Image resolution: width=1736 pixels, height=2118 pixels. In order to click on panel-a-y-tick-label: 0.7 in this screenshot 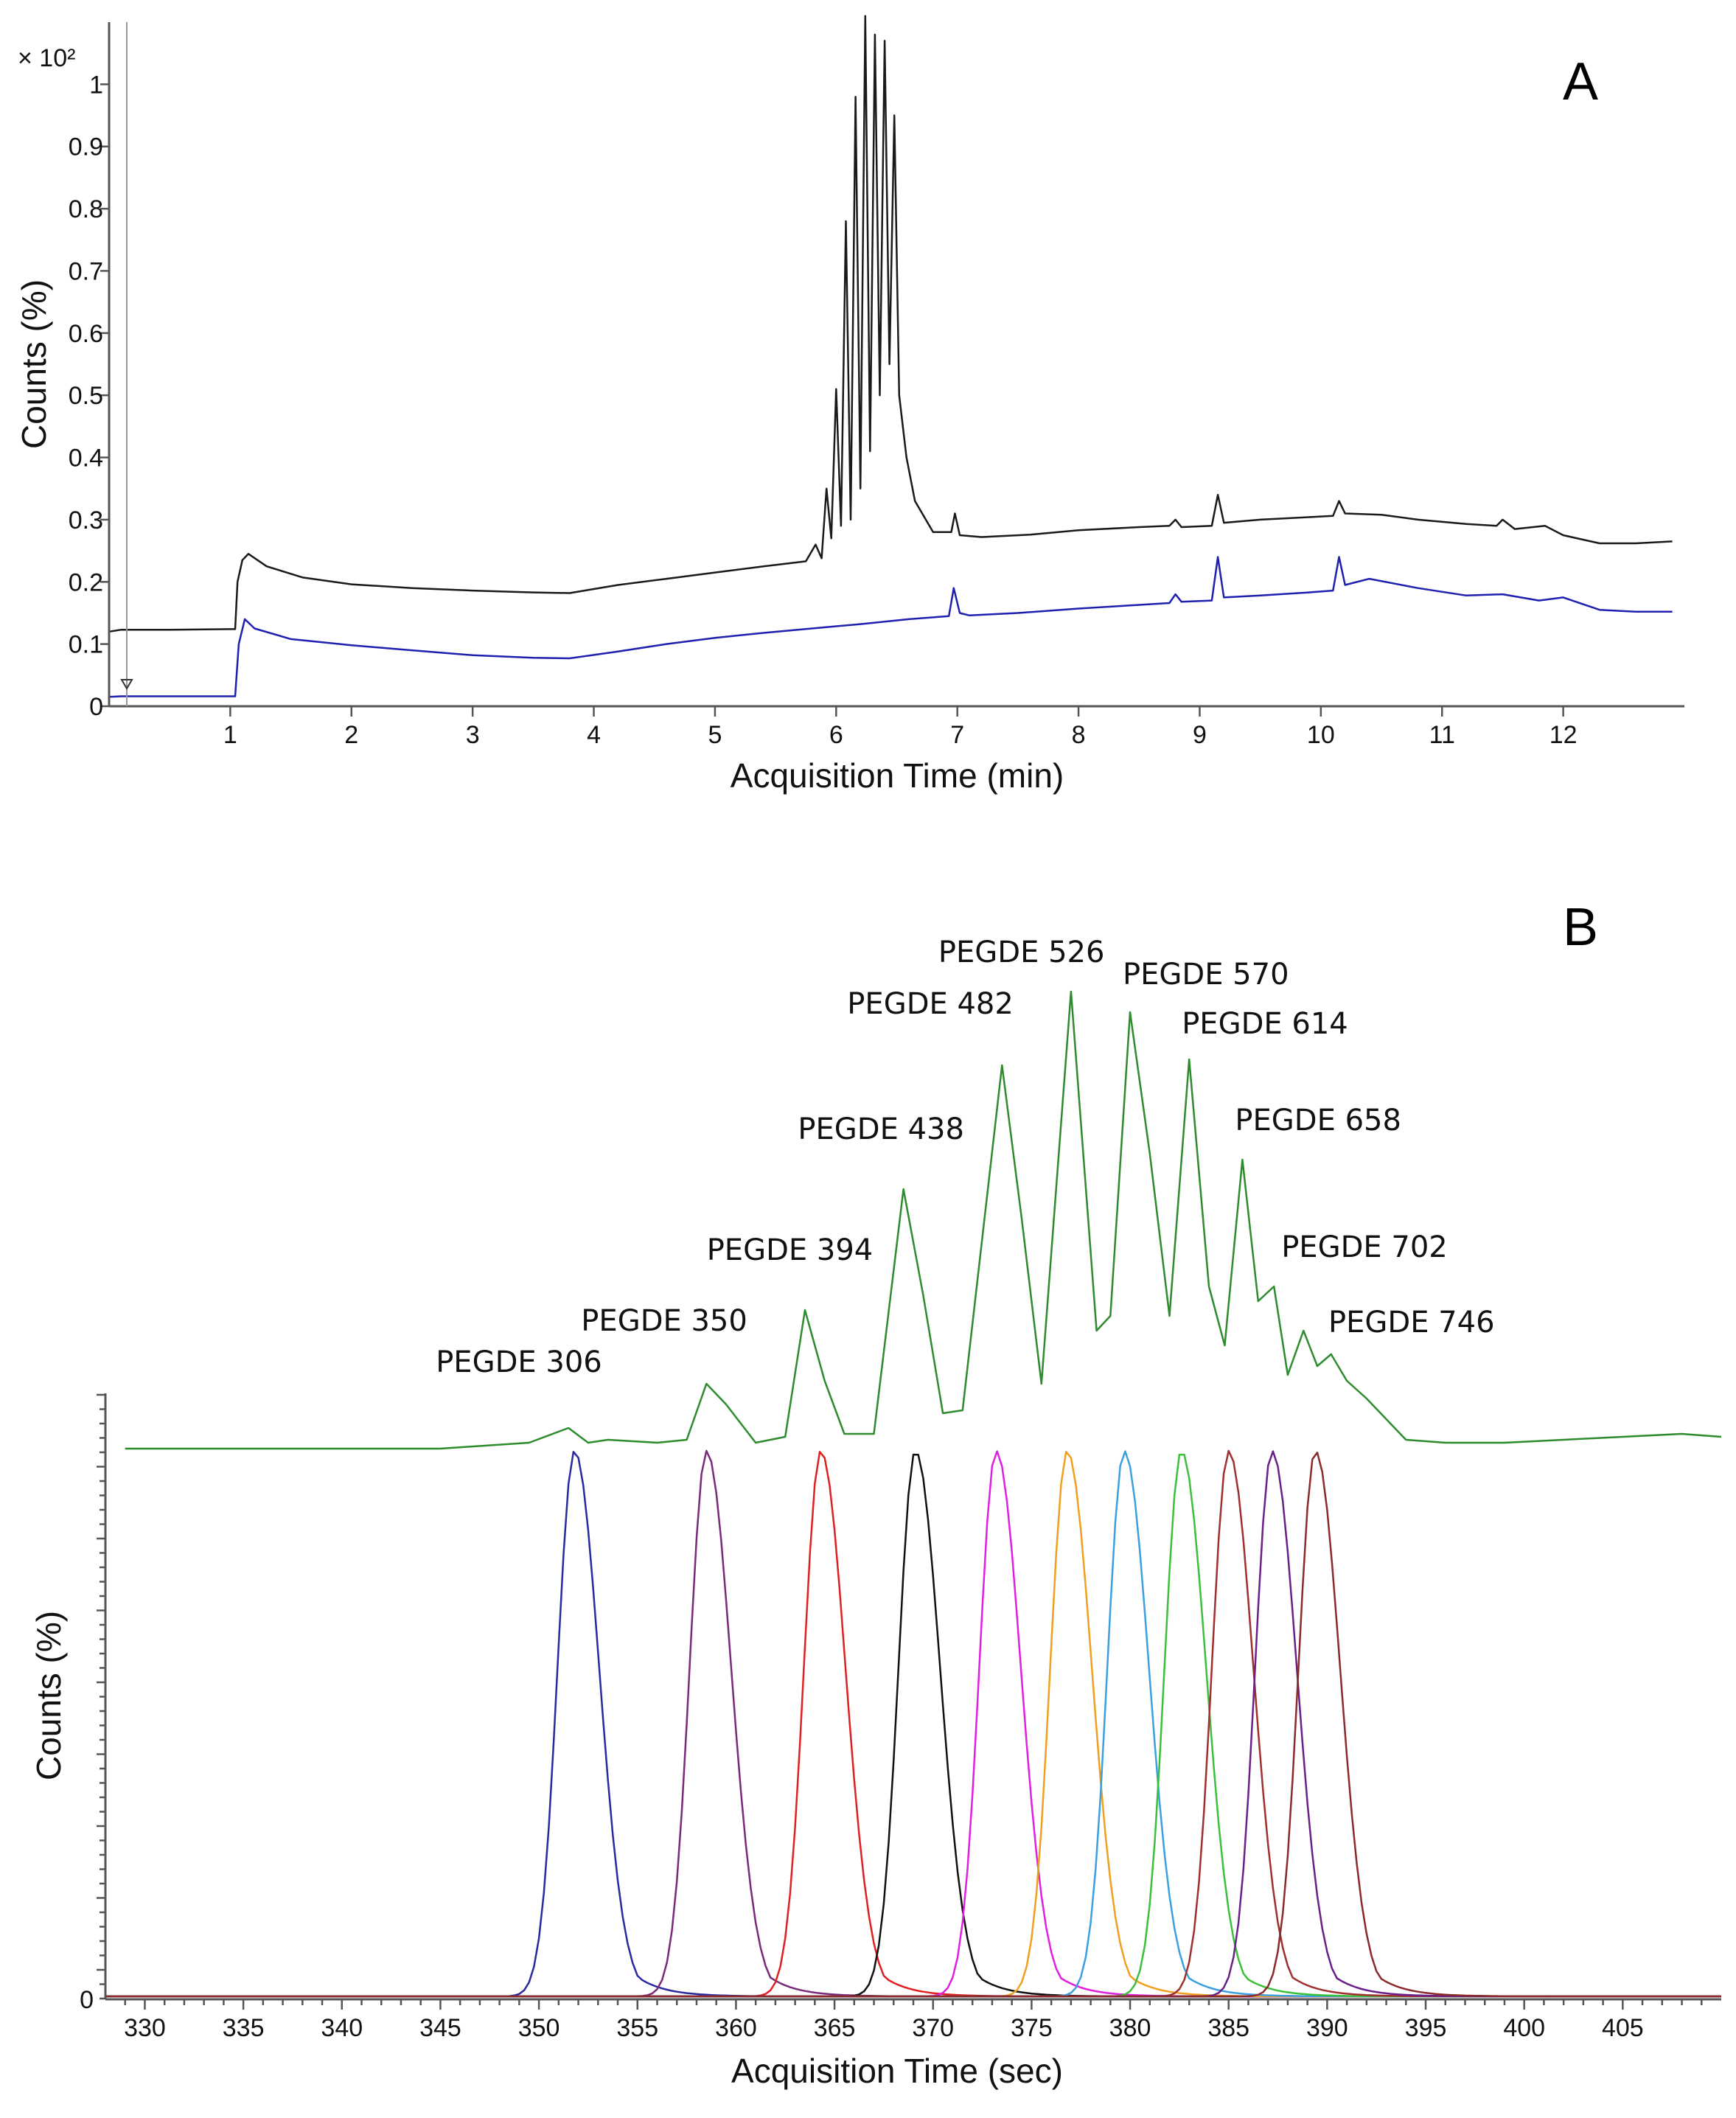, I will do `click(86, 271)`.